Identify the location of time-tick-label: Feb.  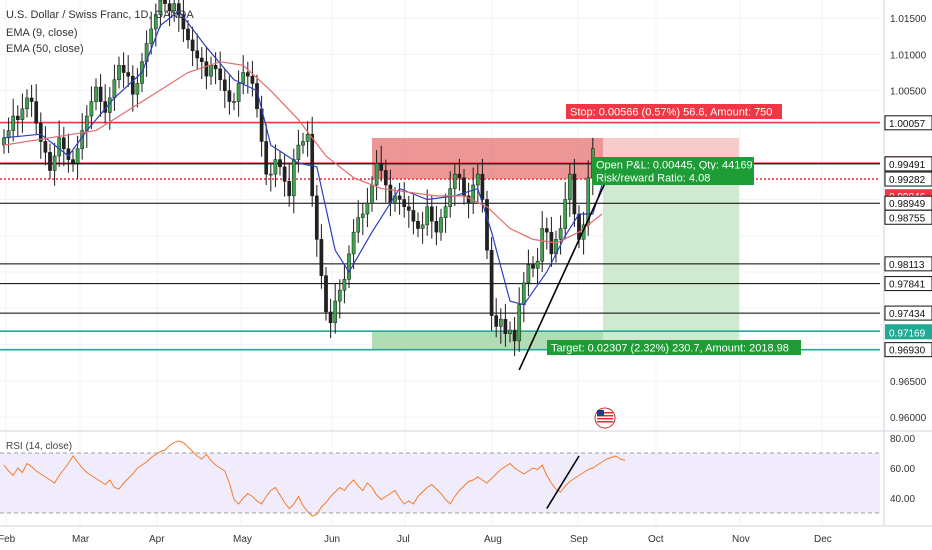
(8, 539).